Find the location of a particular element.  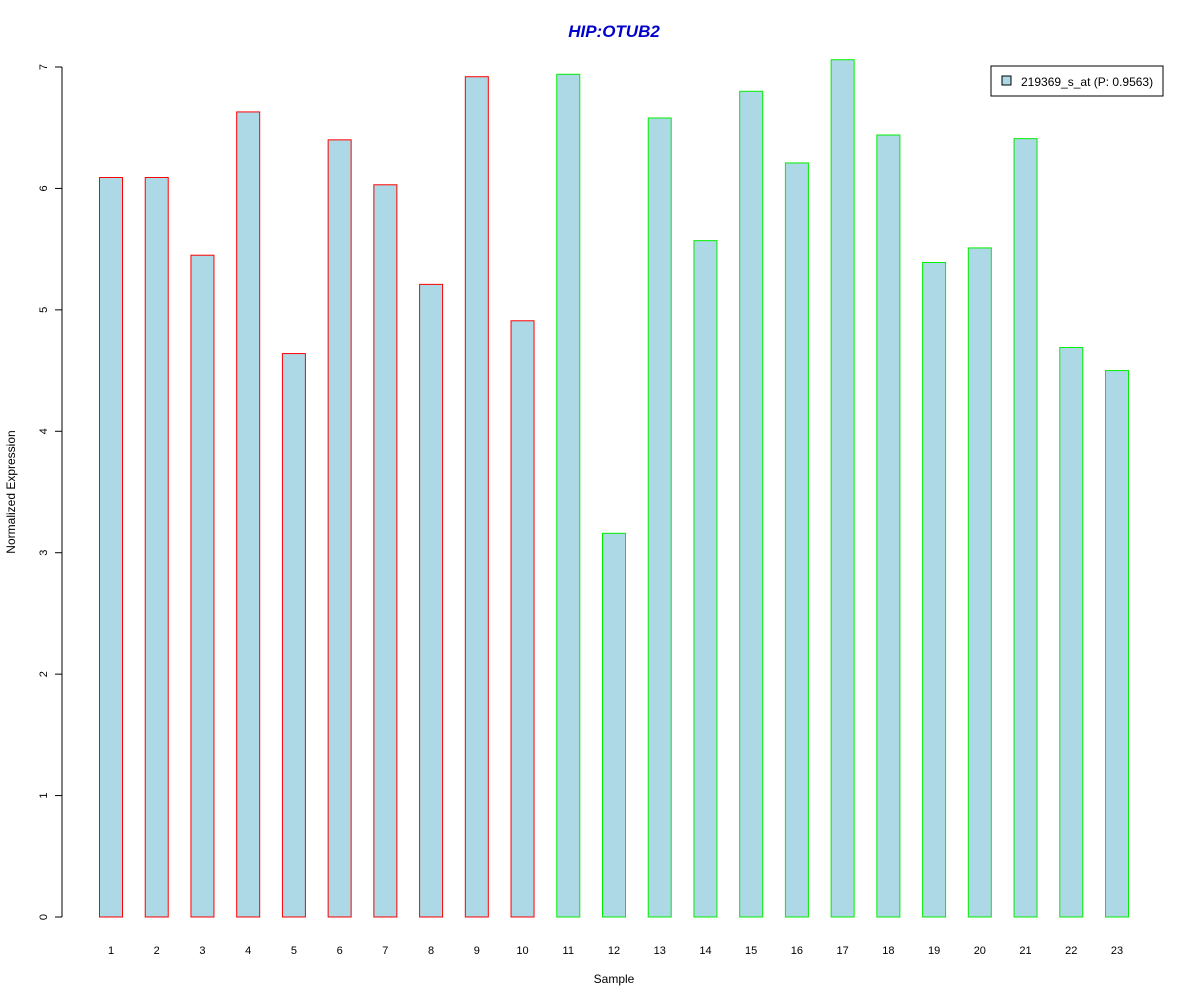

y-tick-label: 0 is located at coordinates (44, 917).